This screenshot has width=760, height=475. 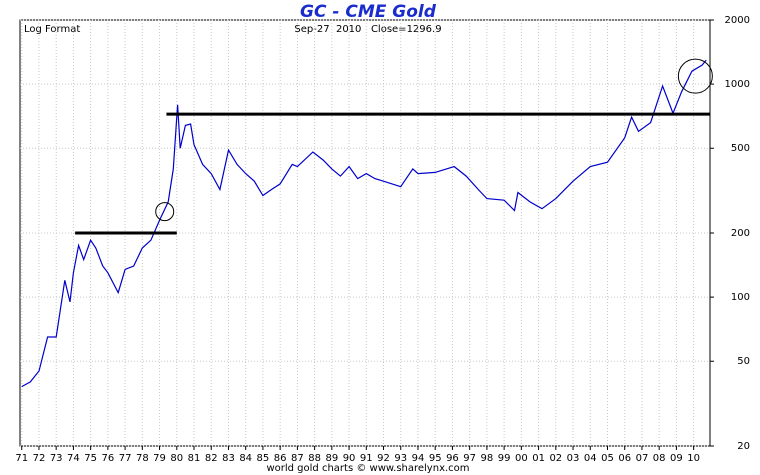 I want to click on x-tick-label: 86, so click(x=280, y=458).